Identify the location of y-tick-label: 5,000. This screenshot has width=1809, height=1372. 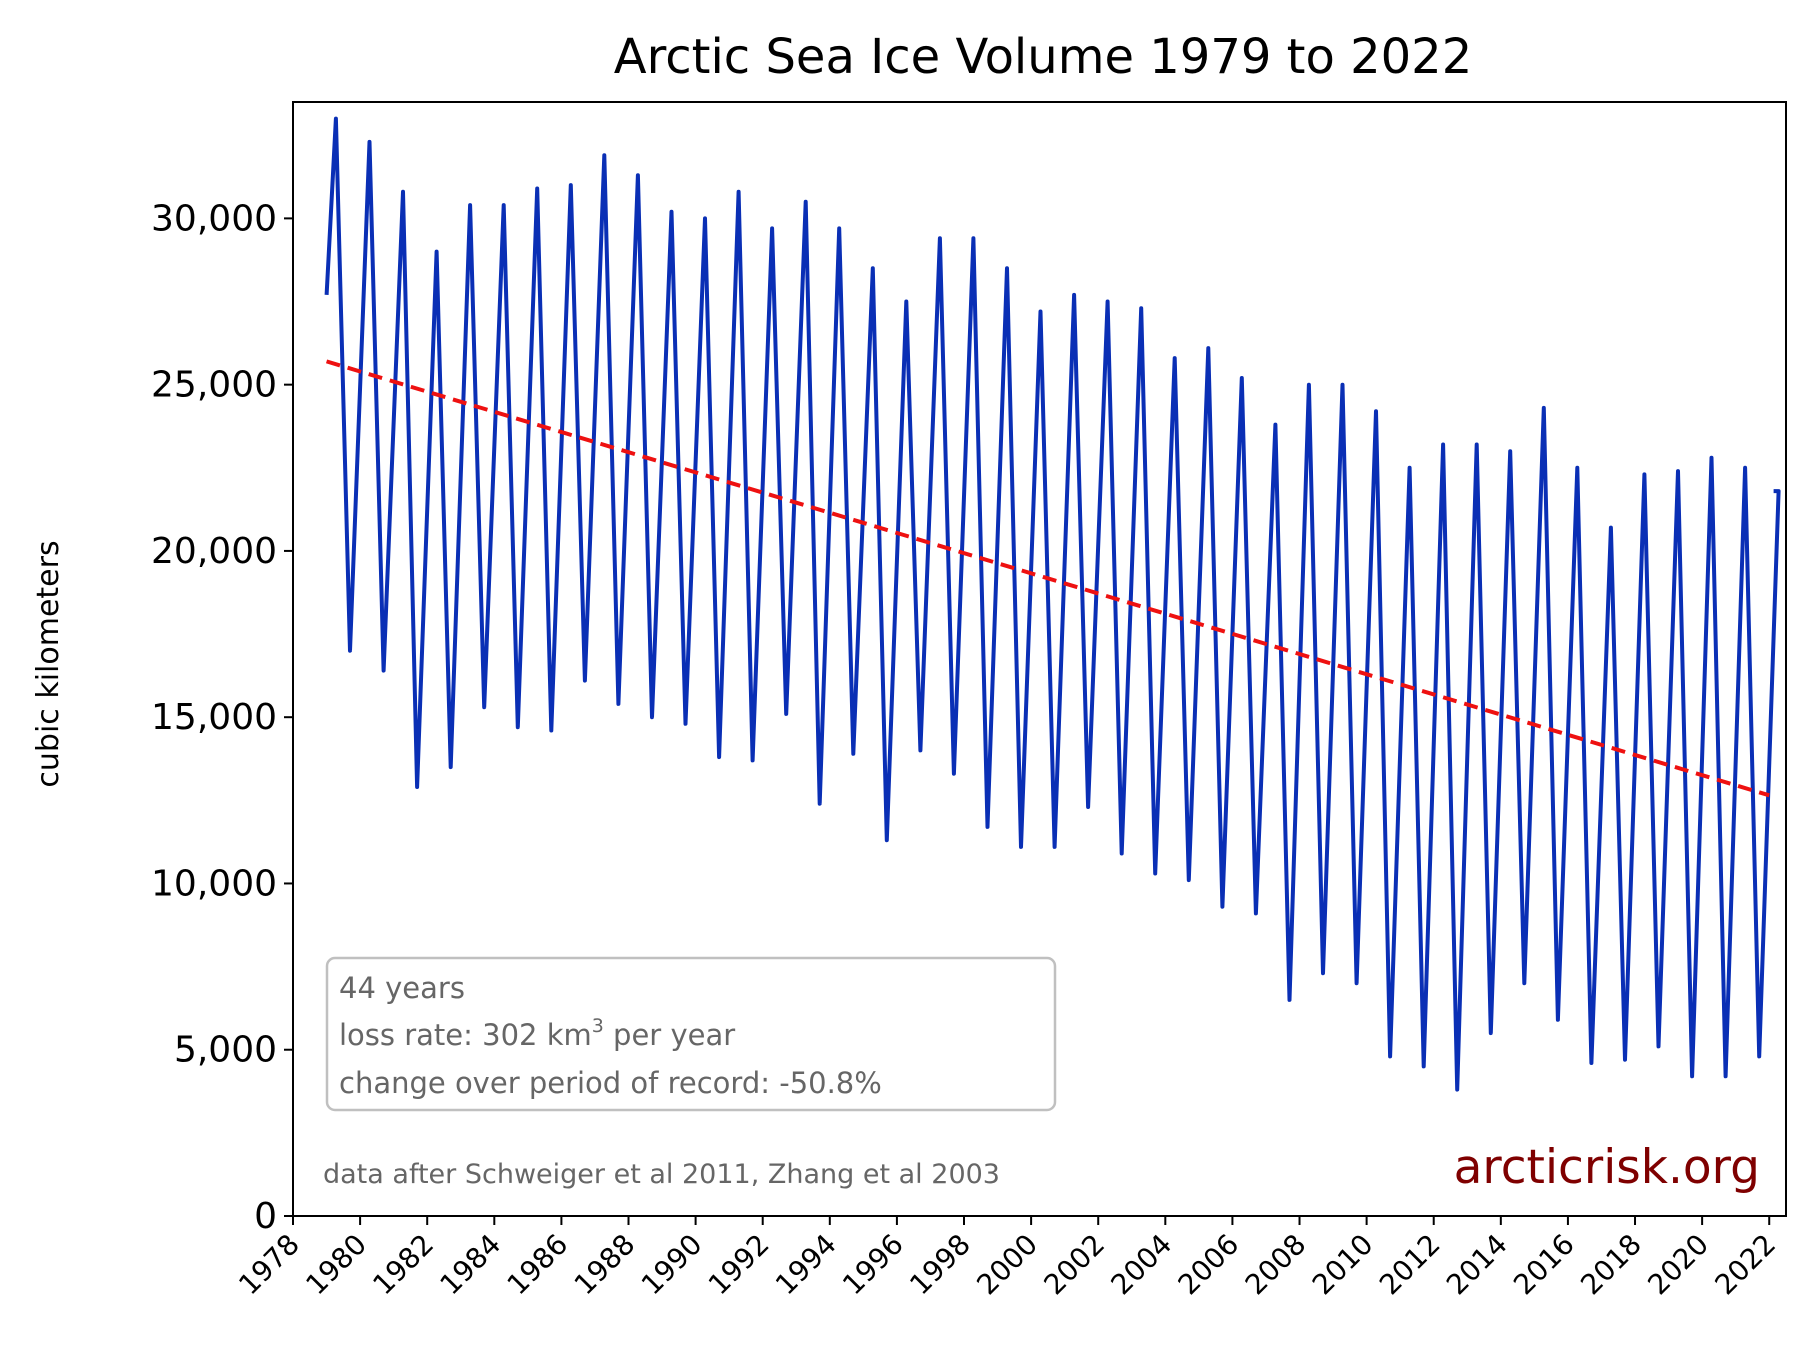
(225, 1050).